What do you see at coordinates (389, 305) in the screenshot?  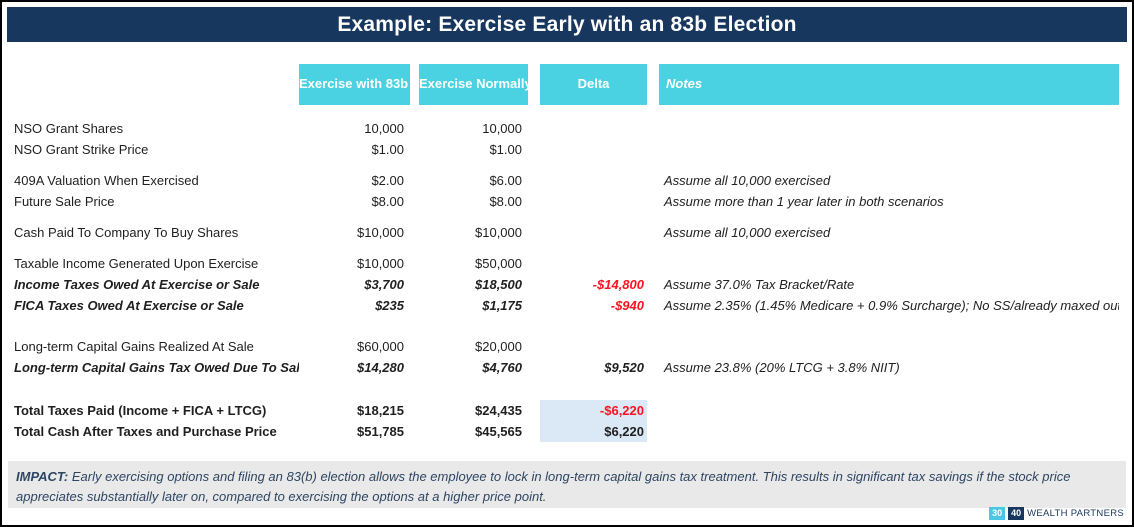 I see `value-83b: $235` at bounding box center [389, 305].